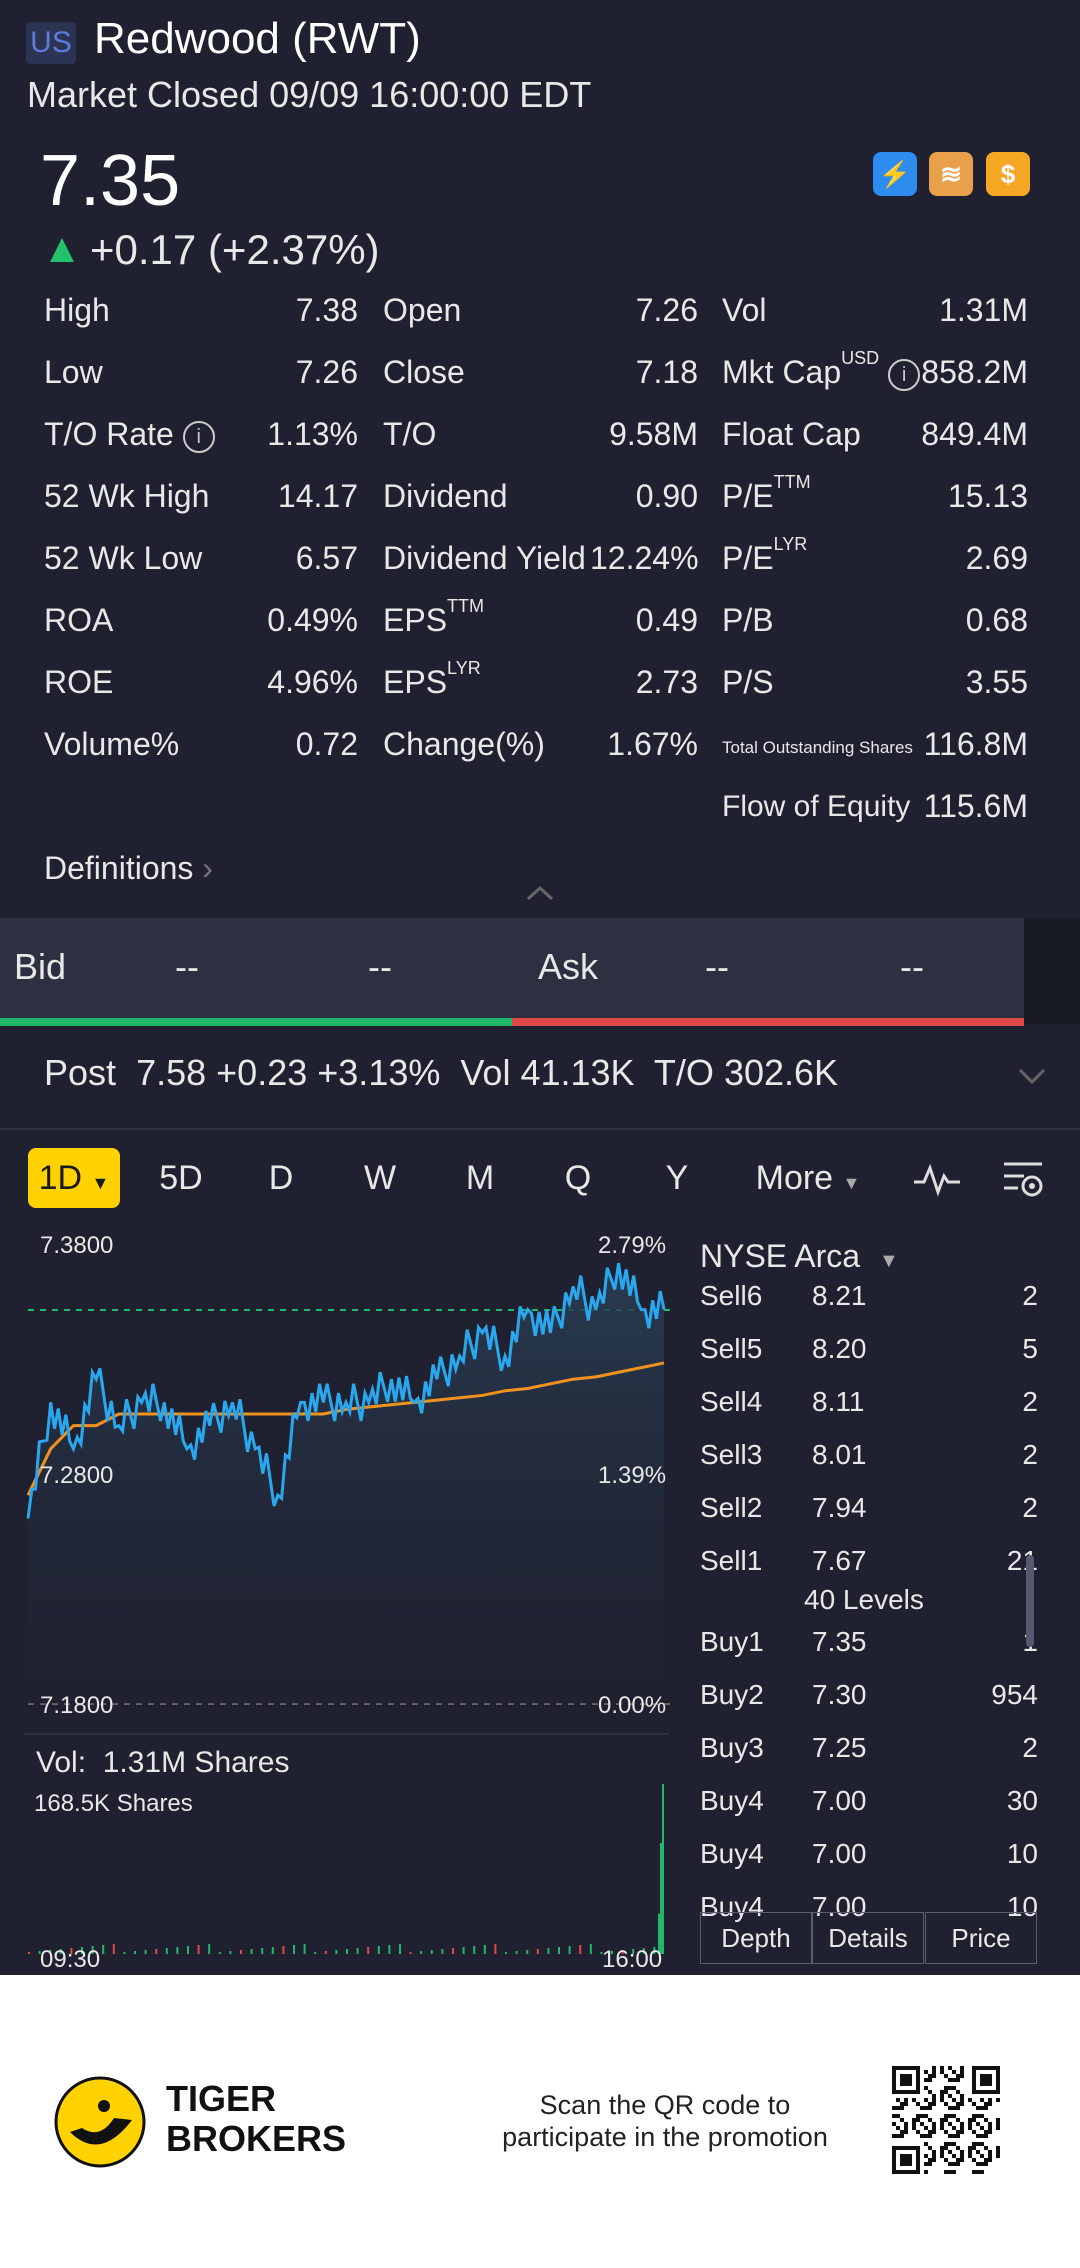 The image size is (1080, 2268). Describe the element at coordinates (70, 1959) in the screenshot. I see `time-start: 09:30` at that location.